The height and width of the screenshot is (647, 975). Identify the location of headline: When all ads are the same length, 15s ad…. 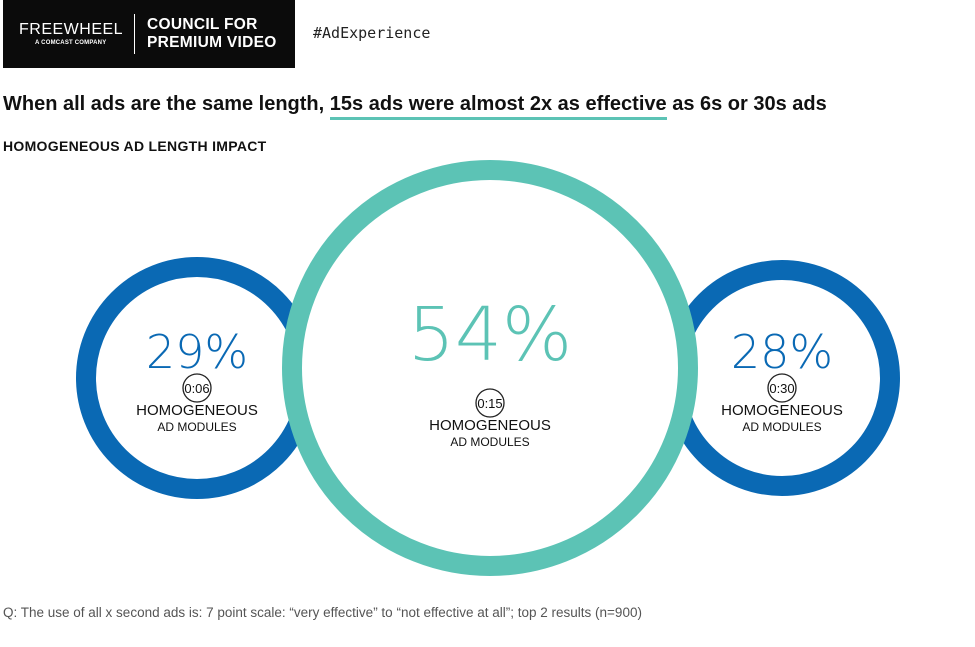
(415, 106).